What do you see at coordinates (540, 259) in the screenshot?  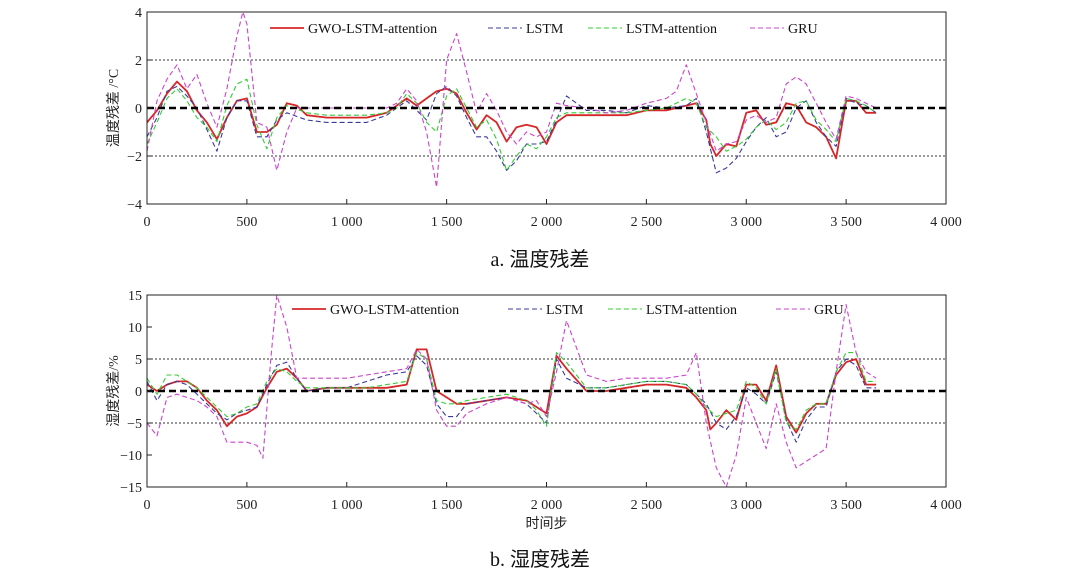 I see `panel-caption: a. 温度残差` at bounding box center [540, 259].